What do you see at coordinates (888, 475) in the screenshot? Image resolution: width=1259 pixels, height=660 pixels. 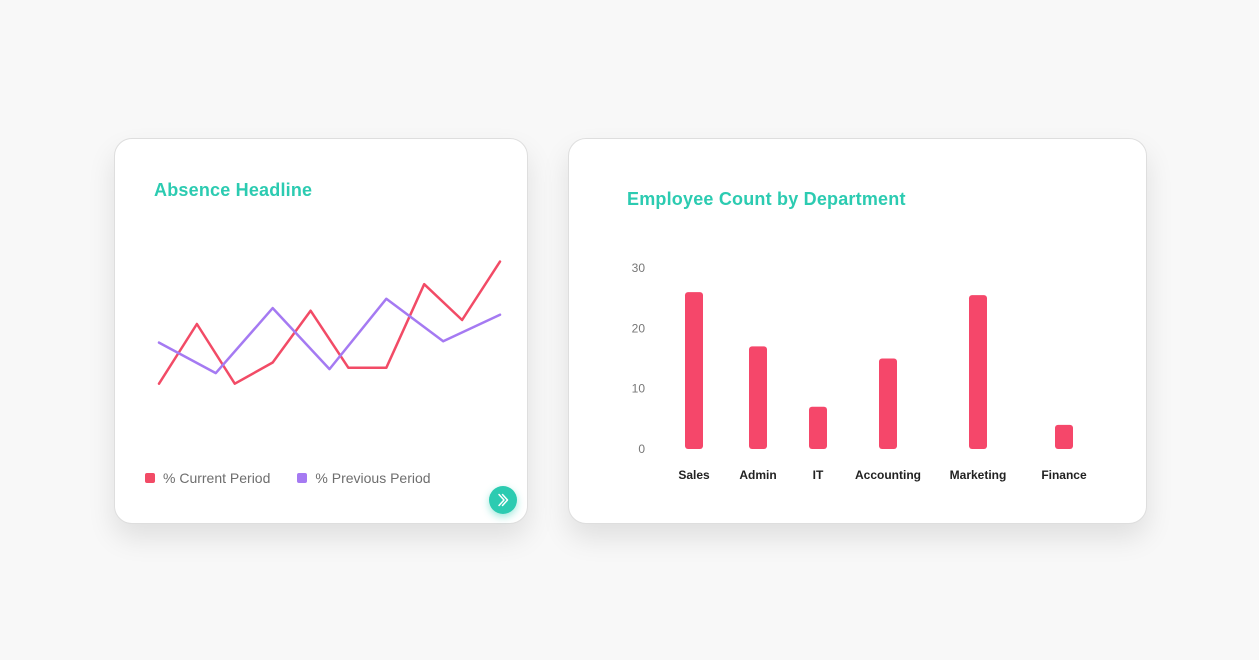 I see `category-label-accounting: Accounting` at bounding box center [888, 475].